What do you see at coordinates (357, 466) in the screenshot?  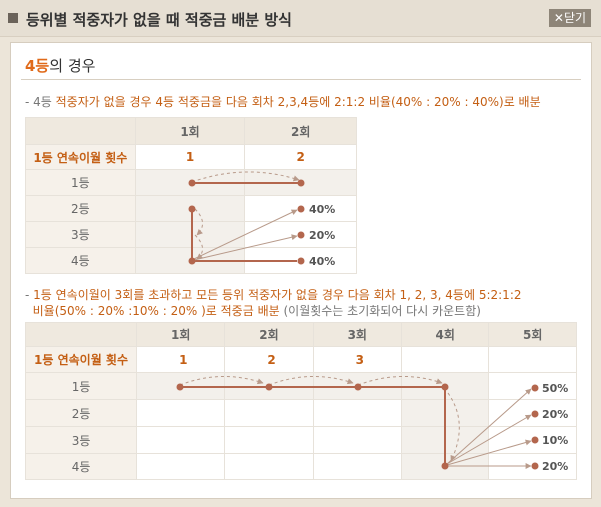 I see `case2-rank4-r3` at bounding box center [357, 466].